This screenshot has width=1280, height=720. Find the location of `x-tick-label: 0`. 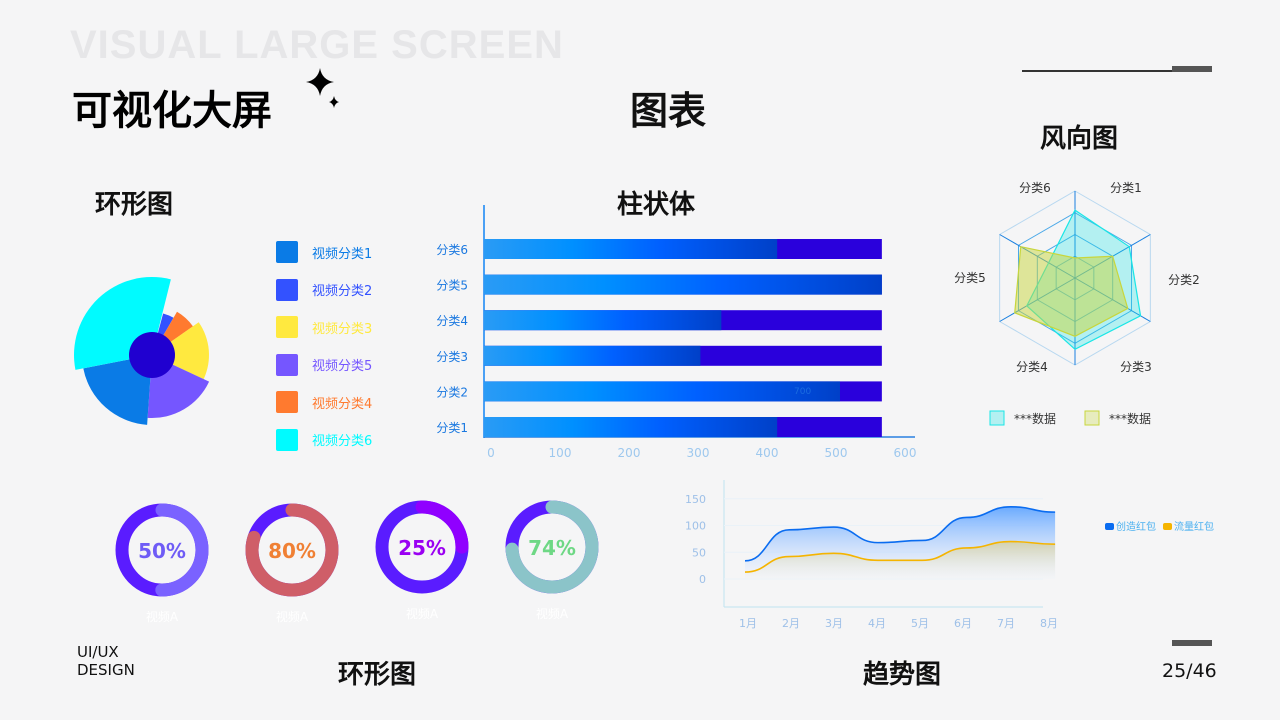

x-tick-label: 0 is located at coordinates (491, 453).